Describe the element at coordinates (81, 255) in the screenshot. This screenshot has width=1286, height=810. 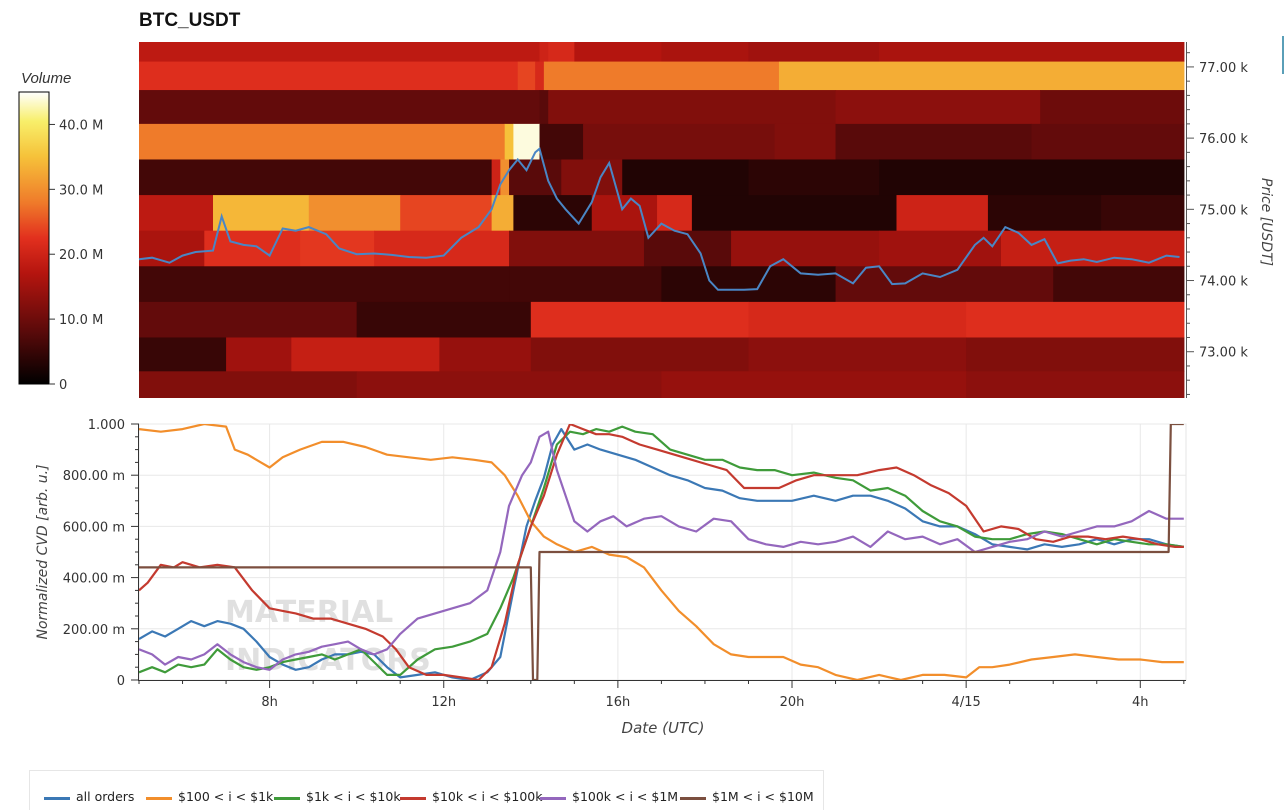
I see `colorbar-tick-label: 20.0 M` at that location.